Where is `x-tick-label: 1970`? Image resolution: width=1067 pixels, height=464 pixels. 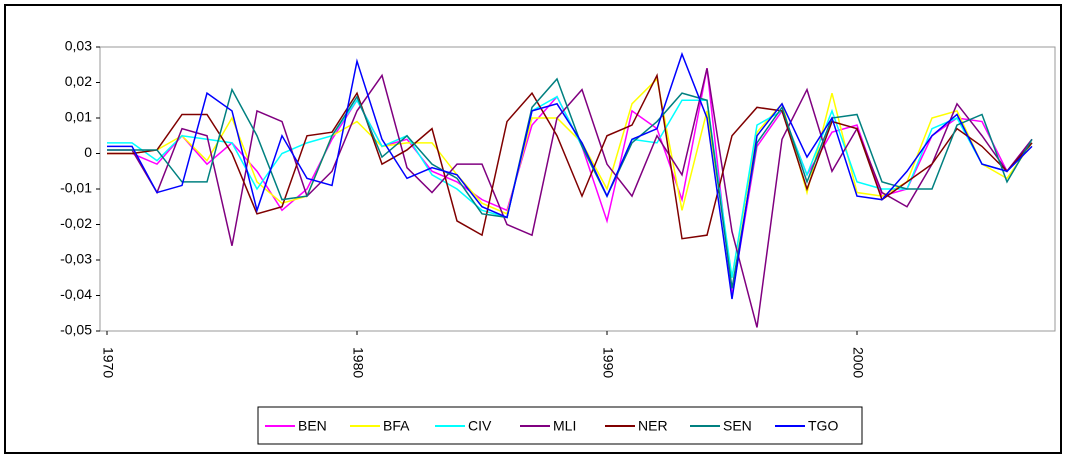 x-tick-label: 1970 is located at coordinates (108, 362).